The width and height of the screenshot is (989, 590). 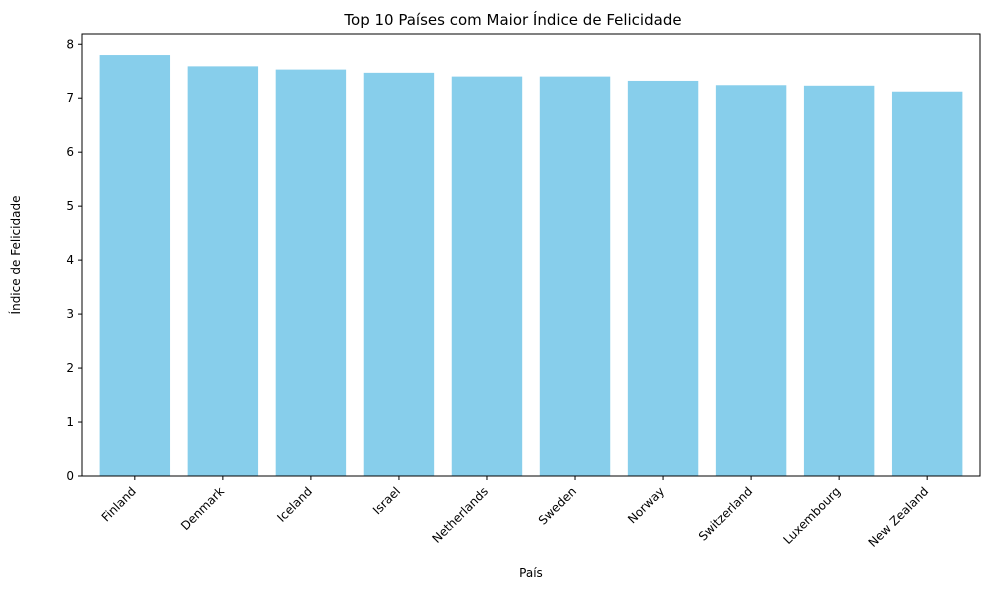 What do you see at coordinates (899, 517) in the screenshot?
I see `x-tick-label: New Zealand` at bounding box center [899, 517].